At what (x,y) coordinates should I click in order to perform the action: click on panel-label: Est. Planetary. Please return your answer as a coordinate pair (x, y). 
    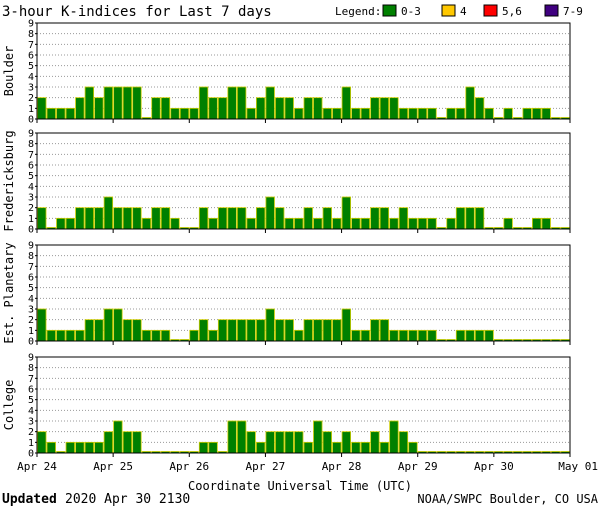
    Looking at the image, I should click on (9, 292).